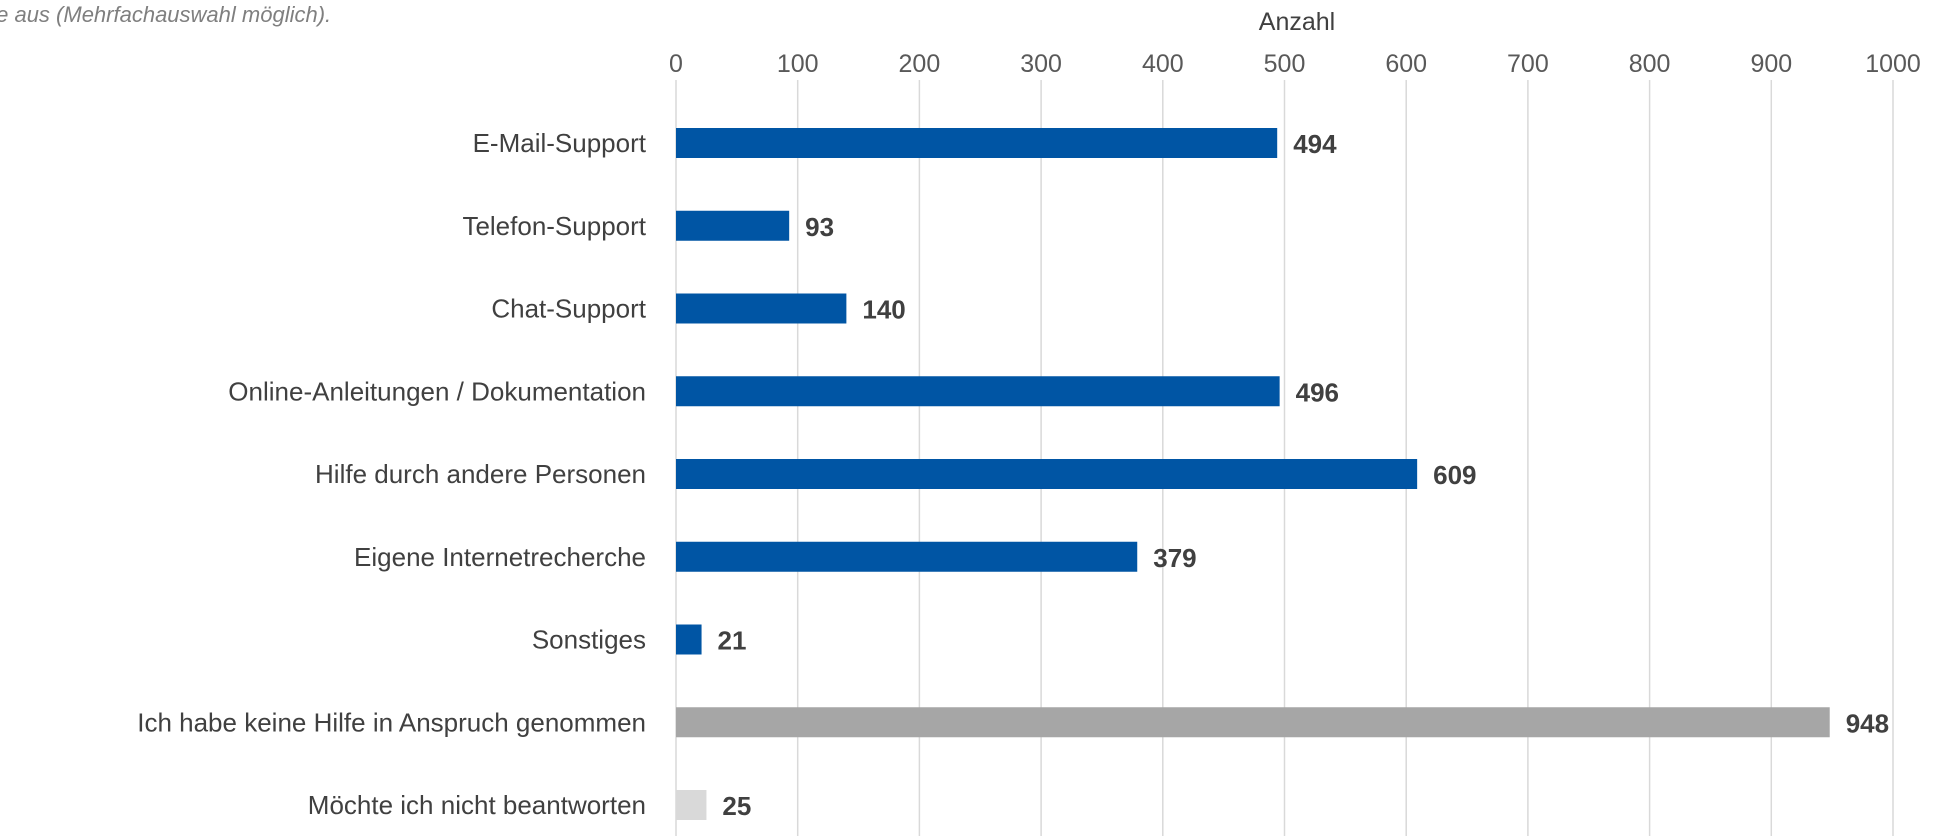 This screenshot has height=836, width=1937. Describe the element at coordinates (1285, 64) in the screenshot. I see `x-tick-label: 500` at that location.